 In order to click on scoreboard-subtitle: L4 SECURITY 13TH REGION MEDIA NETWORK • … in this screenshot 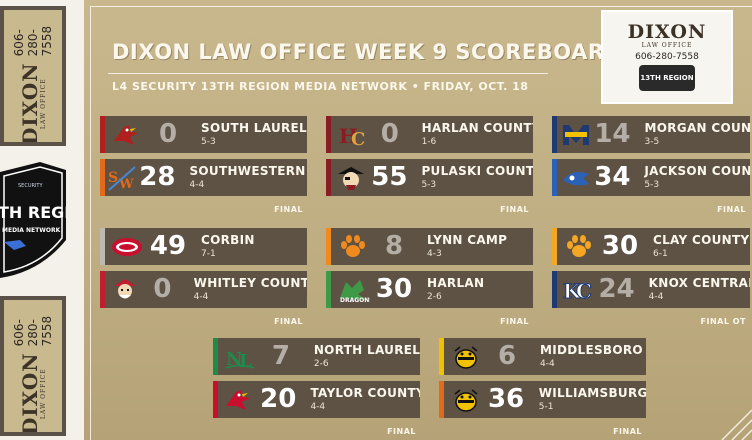, I will do `click(320, 86)`.